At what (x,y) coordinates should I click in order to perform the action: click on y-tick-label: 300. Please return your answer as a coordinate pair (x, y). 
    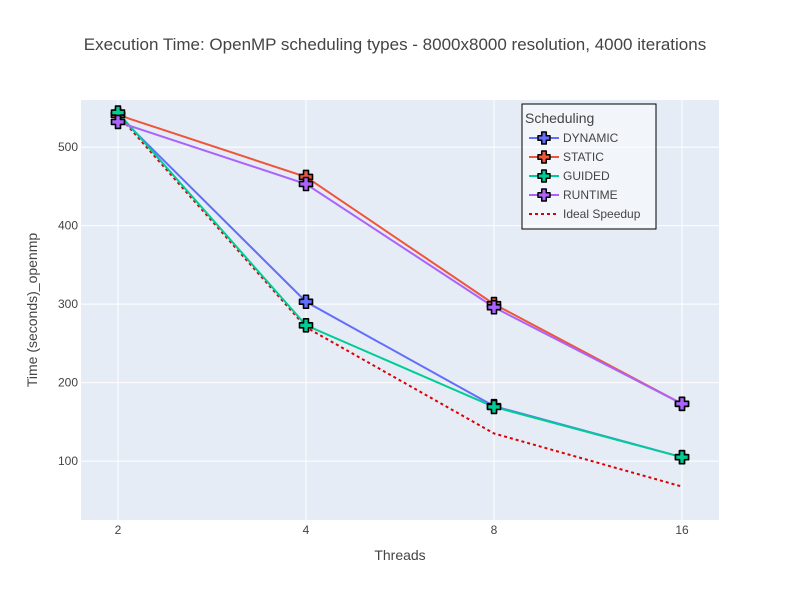
    Looking at the image, I should click on (68, 304).